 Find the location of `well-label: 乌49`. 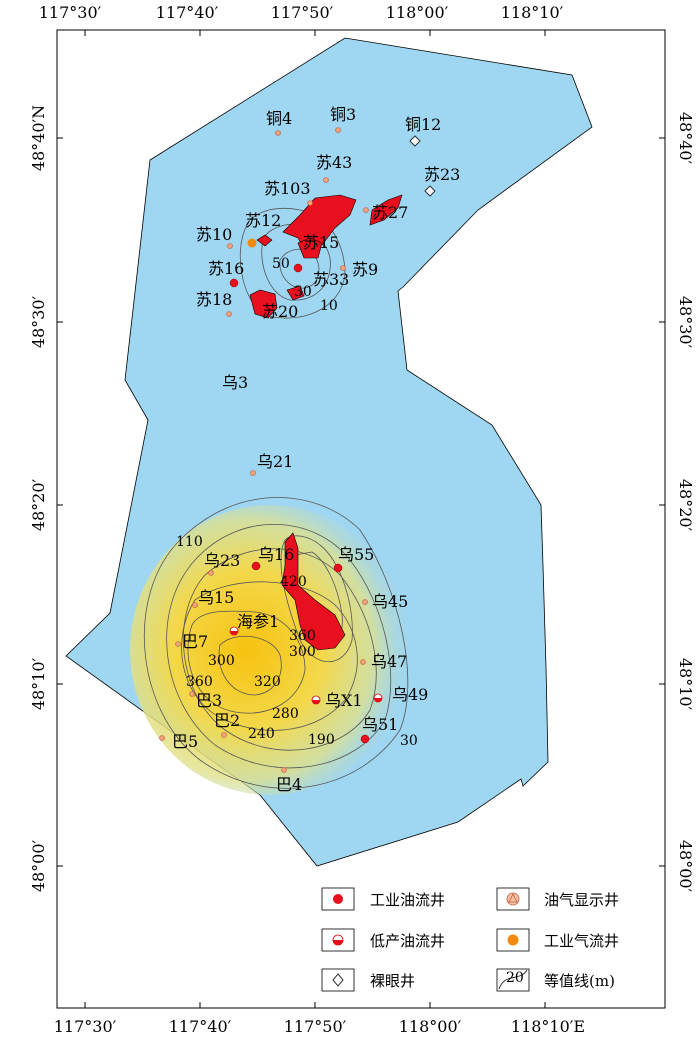

well-label: 乌49 is located at coordinates (410, 694).